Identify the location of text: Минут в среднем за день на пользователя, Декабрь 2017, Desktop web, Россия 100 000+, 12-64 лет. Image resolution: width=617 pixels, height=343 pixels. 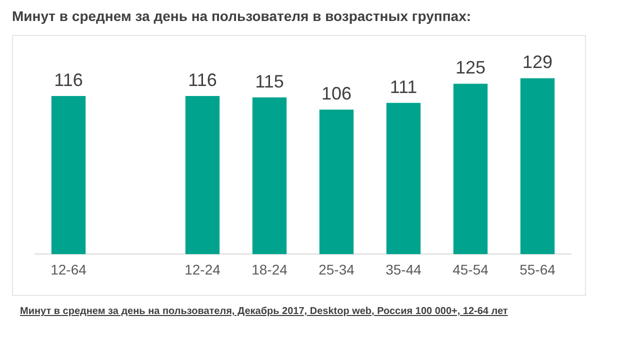
(264, 311).